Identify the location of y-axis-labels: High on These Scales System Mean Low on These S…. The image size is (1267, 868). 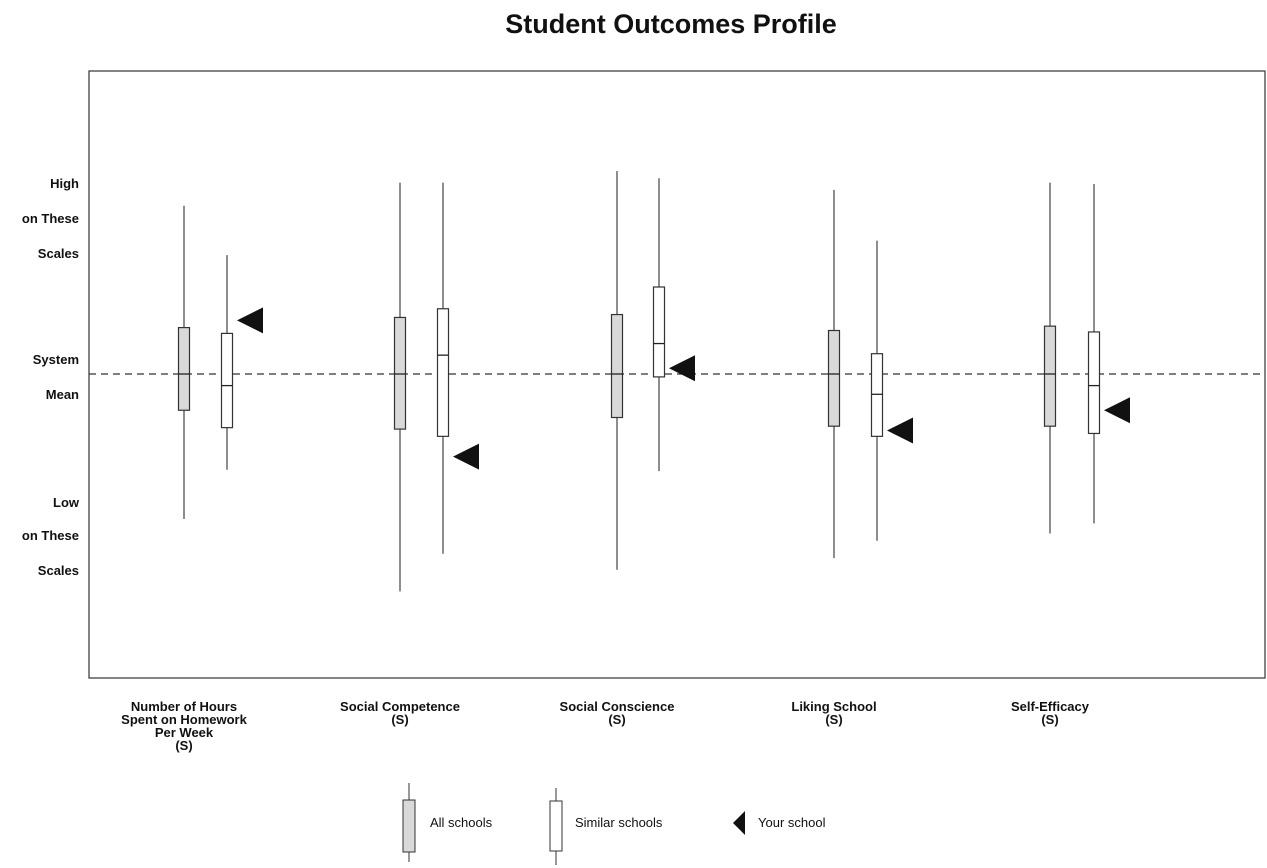
(51, 377).